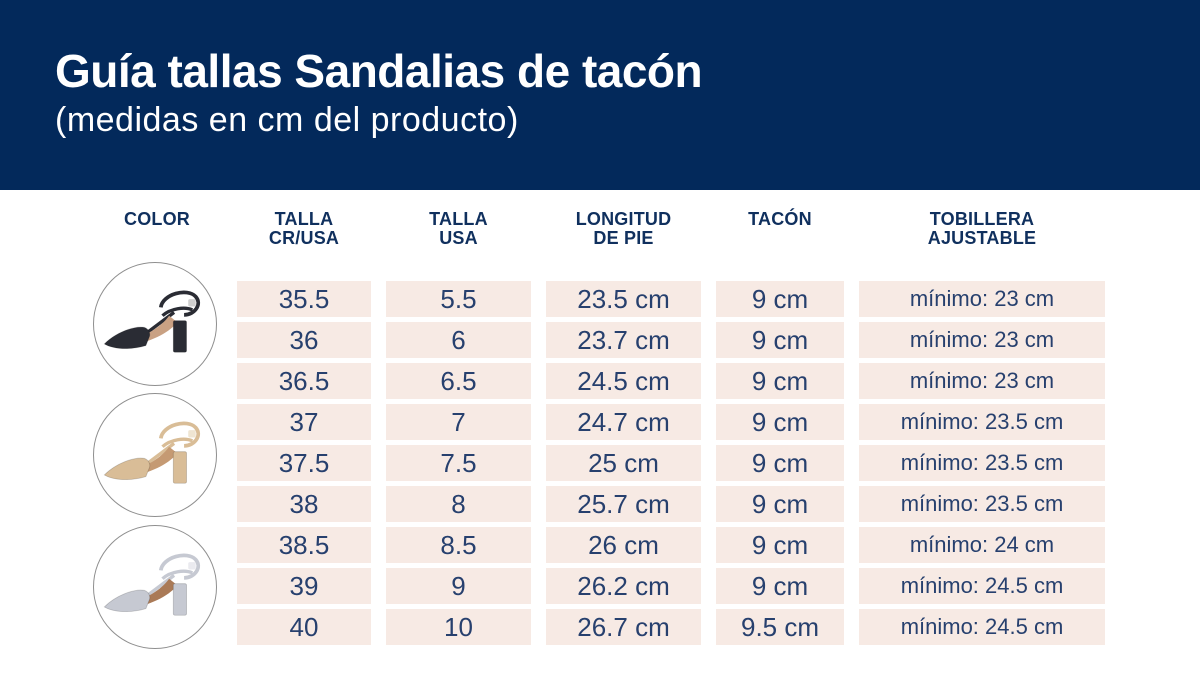 This screenshot has height=697, width=1200. I want to click on table-cell: 24.5 cm, so click(623, 381).